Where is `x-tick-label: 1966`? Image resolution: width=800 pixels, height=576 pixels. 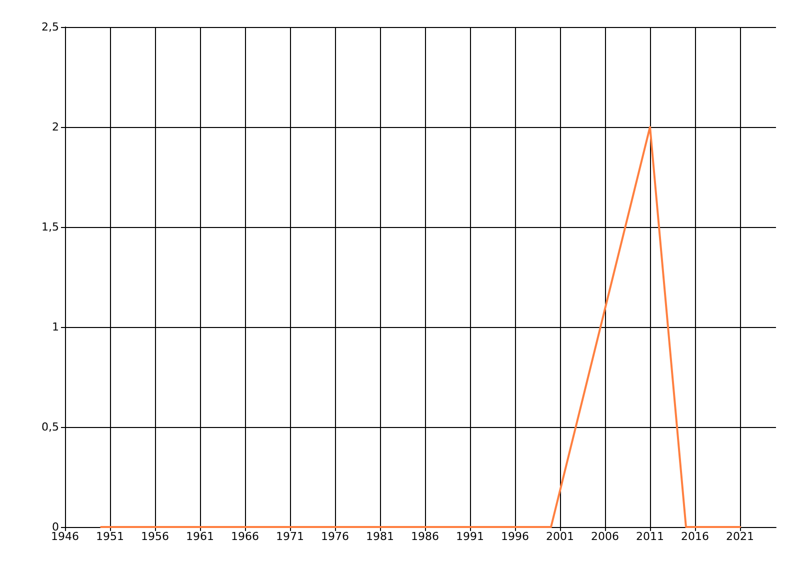
x-tick-label: 1966 is located at coordinates (245, 536).